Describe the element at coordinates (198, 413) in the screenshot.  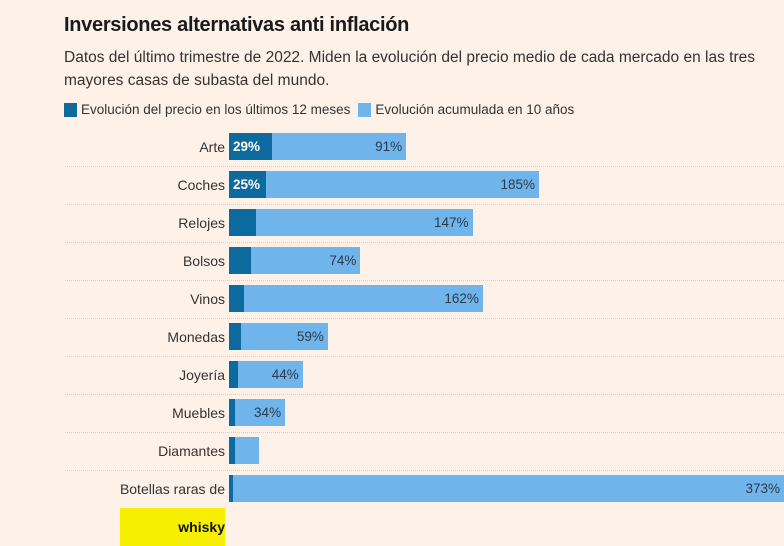
I see `category-label: Muebles` at that location.